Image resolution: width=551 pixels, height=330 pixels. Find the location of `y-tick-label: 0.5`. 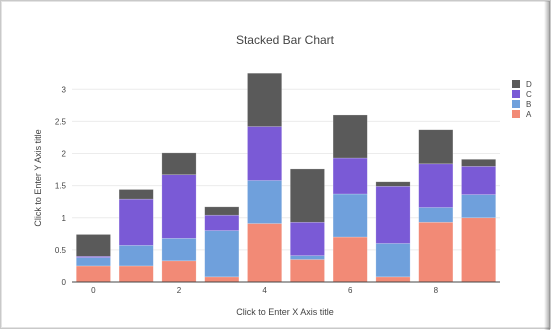

y-tick-label: 0.5 is located at coordinates (61, 250).